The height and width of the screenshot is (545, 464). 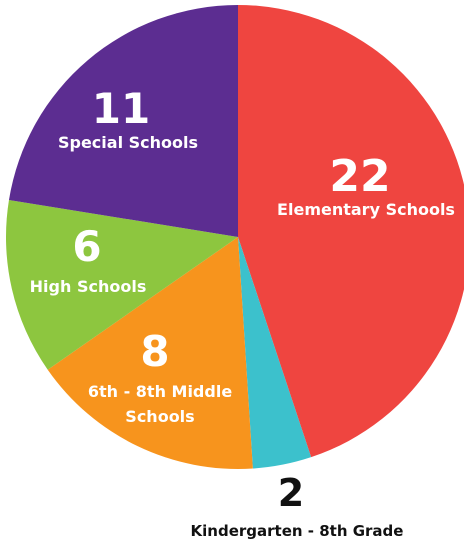 I want to click on pie-slice-k8, so click(x=275, y=353).